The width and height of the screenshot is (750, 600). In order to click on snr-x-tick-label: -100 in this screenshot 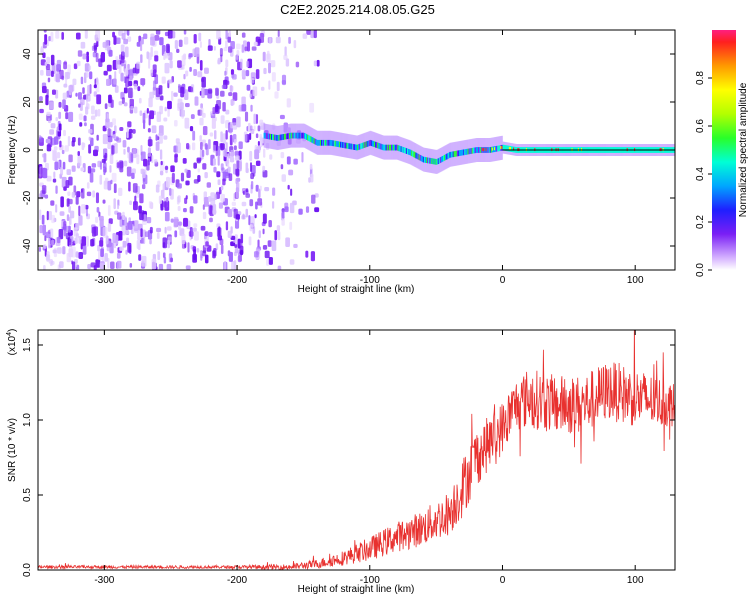, I will do `click(370, 580)`.